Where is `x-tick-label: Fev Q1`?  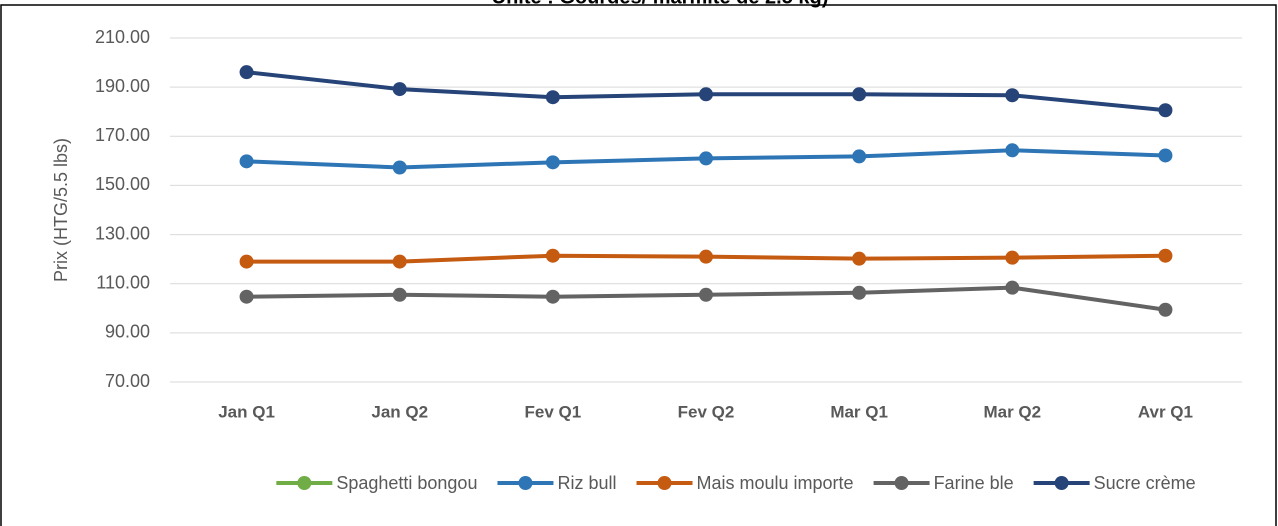 x-tick-label: Fev Q1 is located at coordinates (553, 411).